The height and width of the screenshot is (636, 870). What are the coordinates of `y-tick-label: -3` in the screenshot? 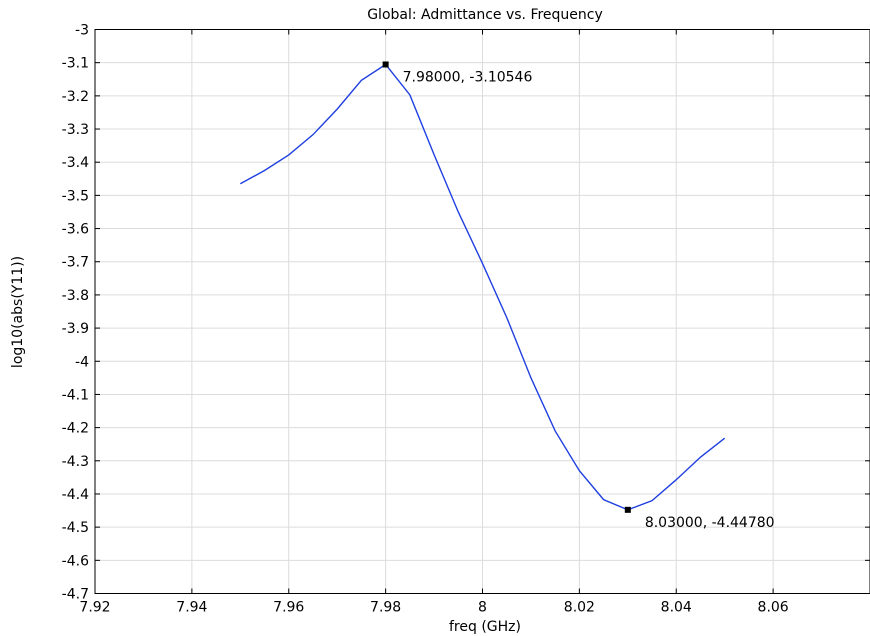 It's located at (82, 31).